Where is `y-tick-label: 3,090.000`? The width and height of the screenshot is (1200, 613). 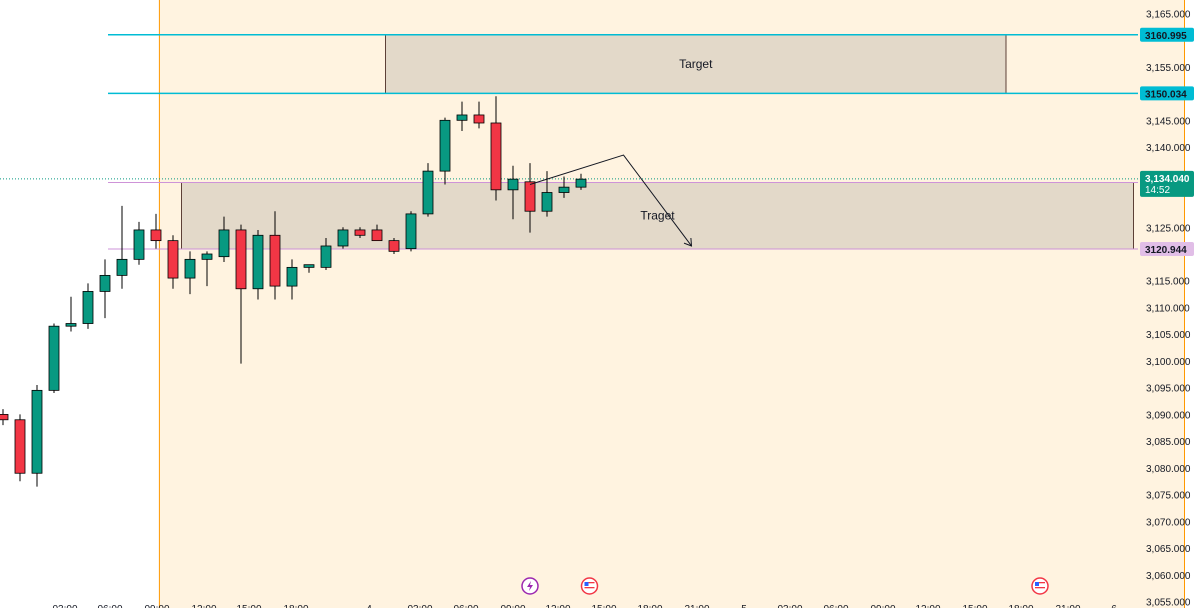 y-tick-label: 3,090.000 is located at coordinates (1168, 415).